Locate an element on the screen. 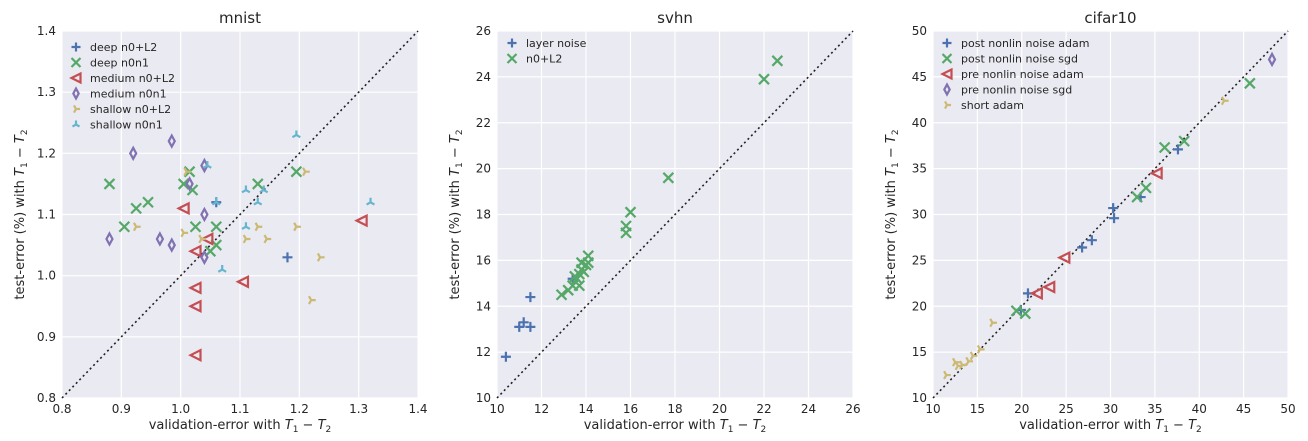  chart-title: svhn is located at coordinates (675, 18).